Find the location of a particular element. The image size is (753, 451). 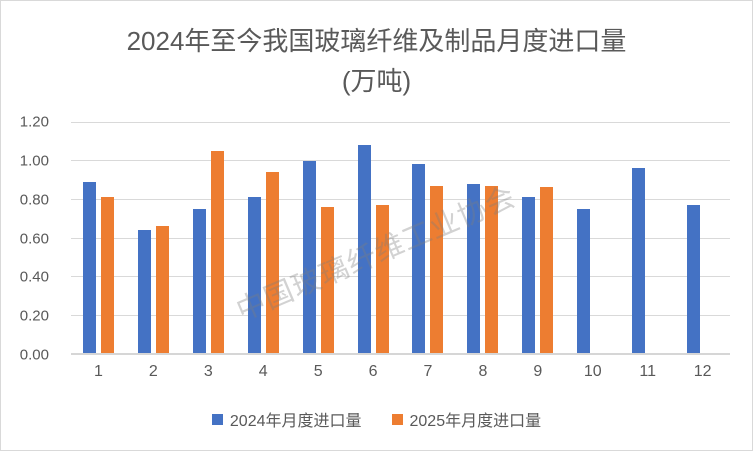

y-axis: 0.00 0.20 0.40 0.60 0.80 1.00 1.20 is located at coordinates (27, 239).